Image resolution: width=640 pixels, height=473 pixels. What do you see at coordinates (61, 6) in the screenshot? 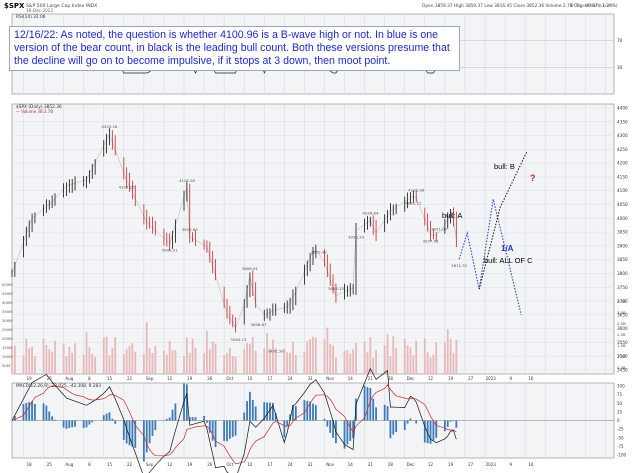
I see `index-name: S&P 500 Large Cap Index INDX` at bounding box center [61, 6].